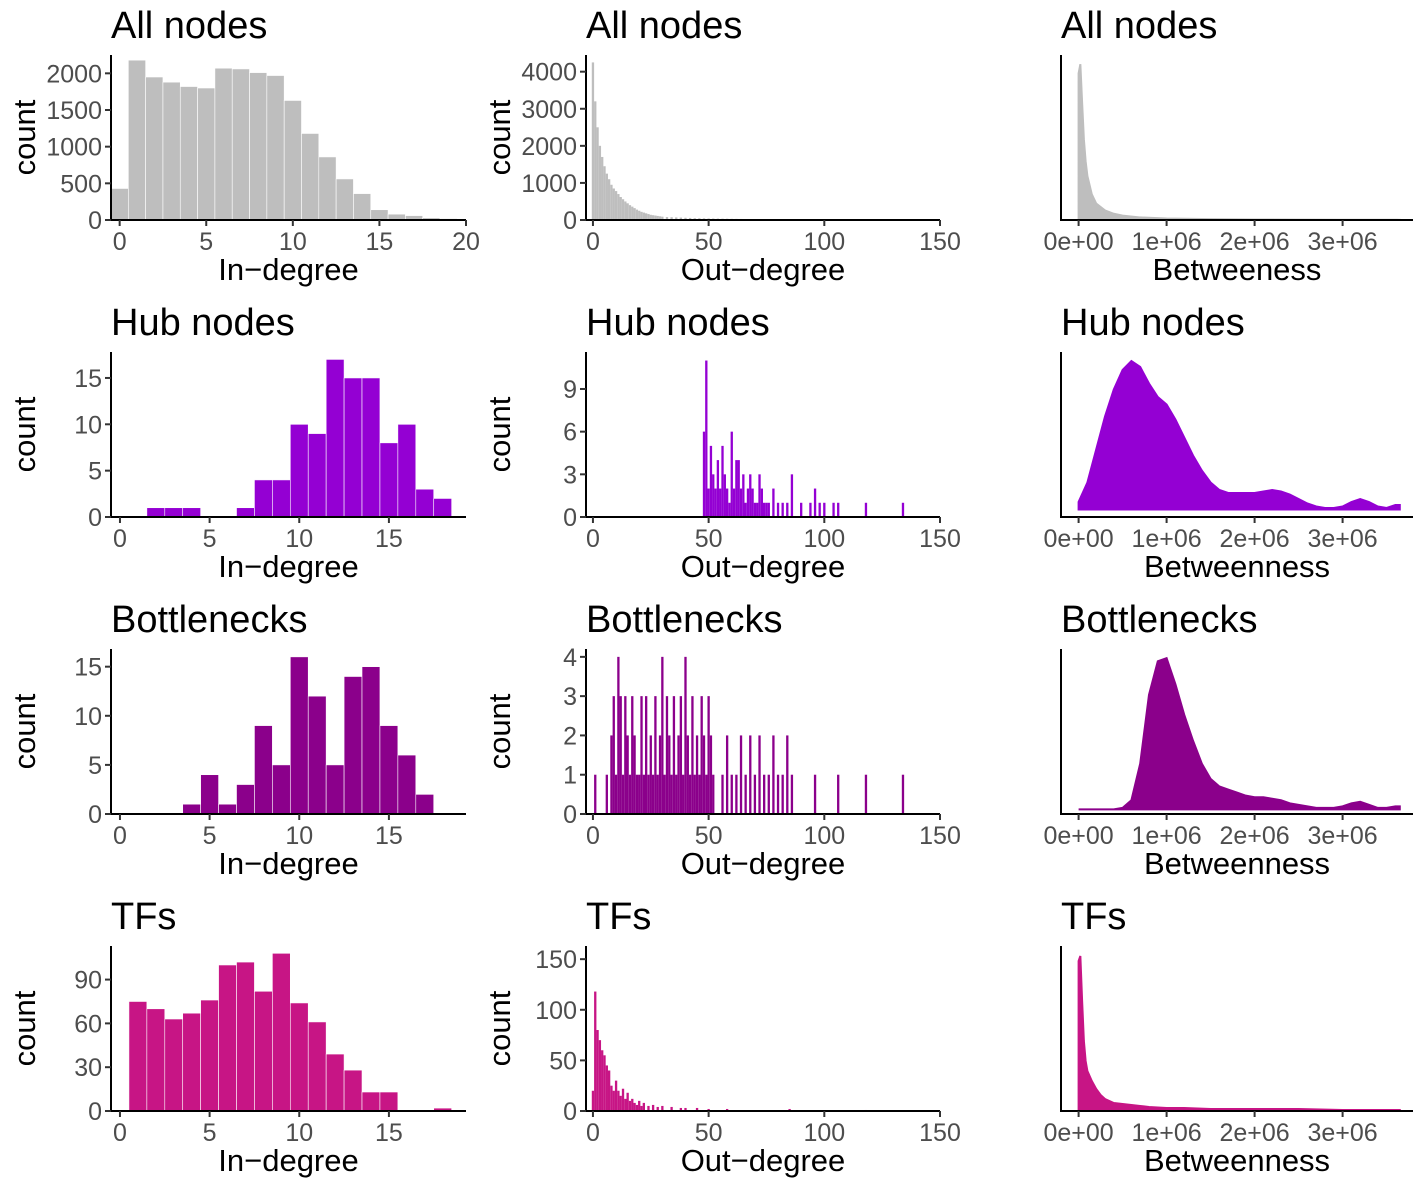 This screenshot has height=1187, width=1424. I want to click on x-tick-label: 15, so click(389, 836).